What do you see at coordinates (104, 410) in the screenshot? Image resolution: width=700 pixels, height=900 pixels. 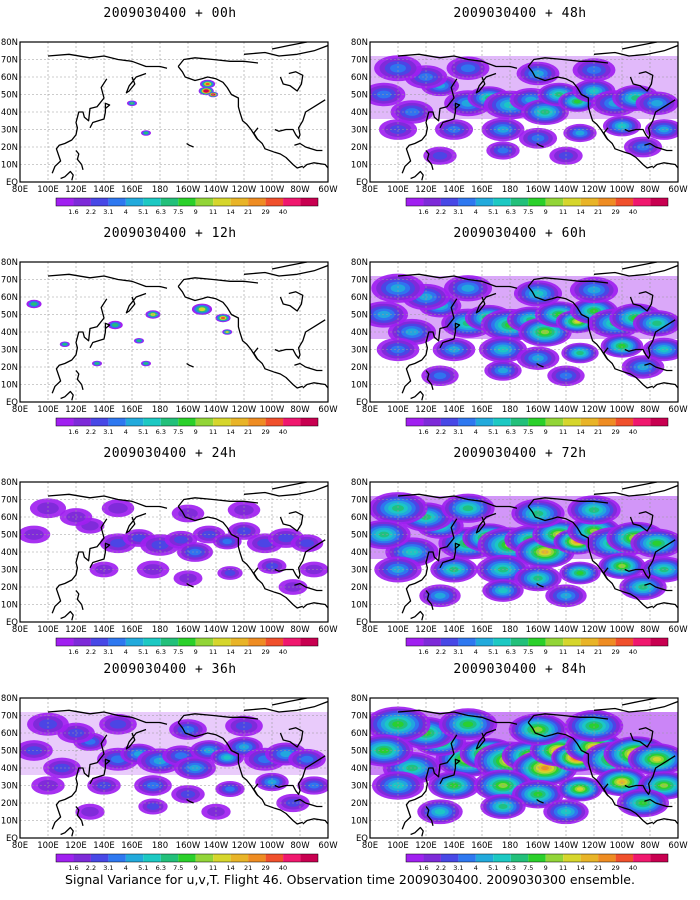 I see `lon-tick-label: 140E` at bounding box center [104, 410].